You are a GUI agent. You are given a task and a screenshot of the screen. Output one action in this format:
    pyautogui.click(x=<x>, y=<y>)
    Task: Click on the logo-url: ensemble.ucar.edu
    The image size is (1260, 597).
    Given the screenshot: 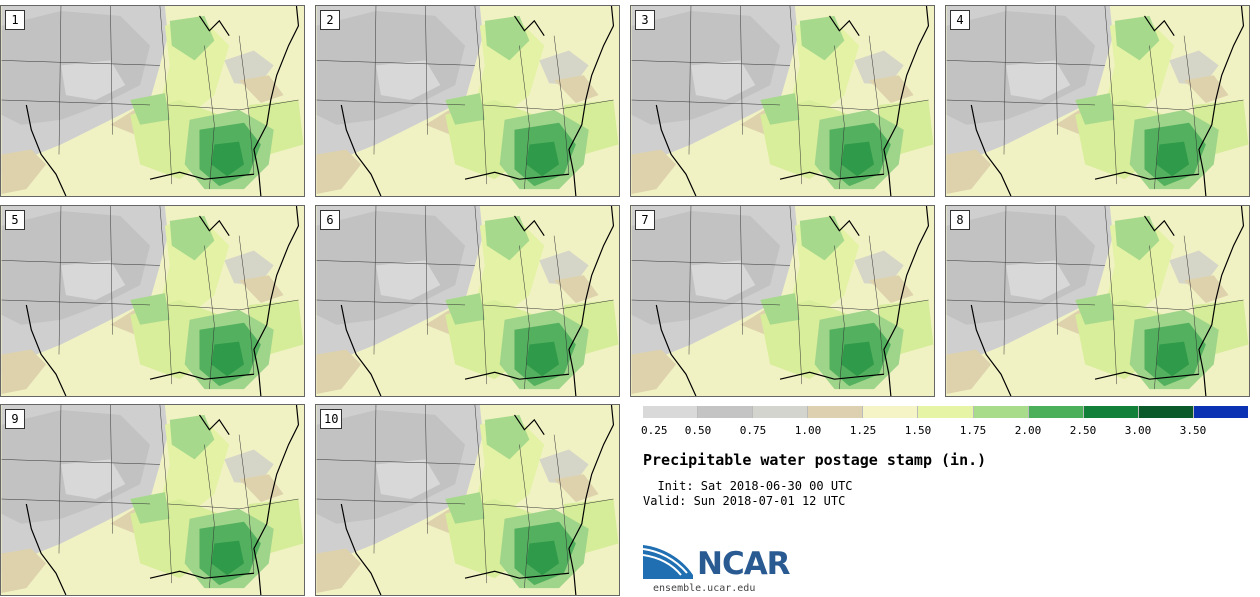 What is the action you would take?
    pyautogui.click(x=704, y=588)
    